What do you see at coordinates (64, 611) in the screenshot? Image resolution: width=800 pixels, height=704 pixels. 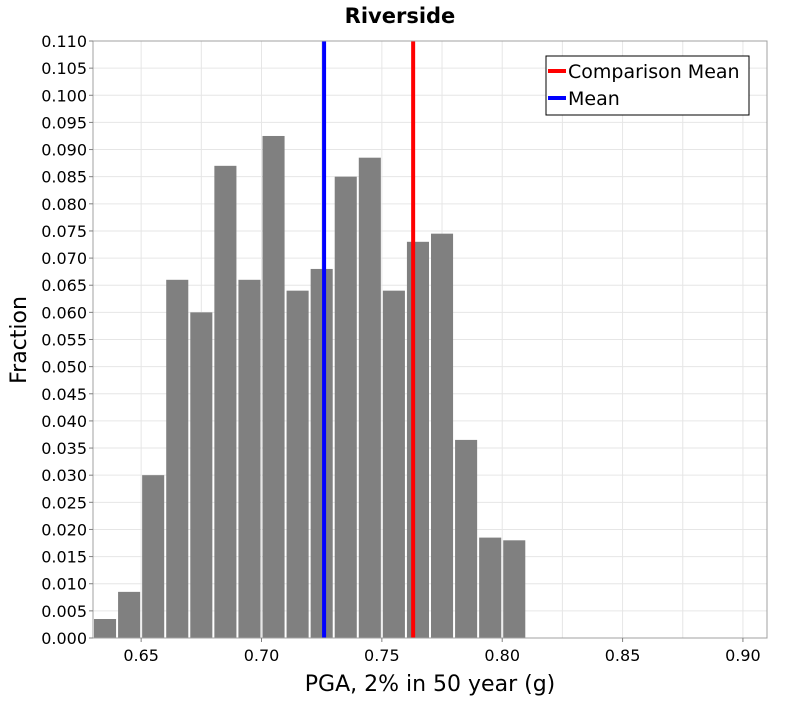 I see `y-tick-label: 0.005` at bounding box center [64, 611].